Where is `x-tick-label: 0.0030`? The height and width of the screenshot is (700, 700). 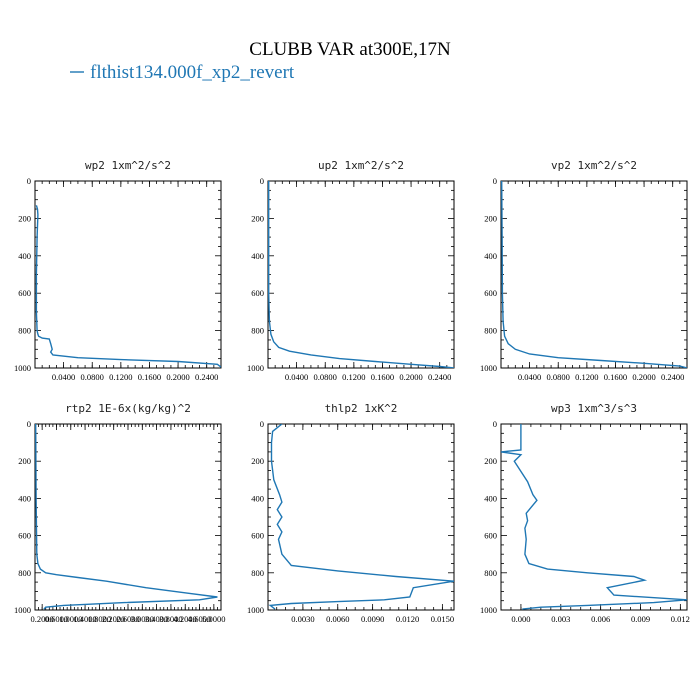
x-tick-label: 0.0030 is located at coordinates (302, 619).